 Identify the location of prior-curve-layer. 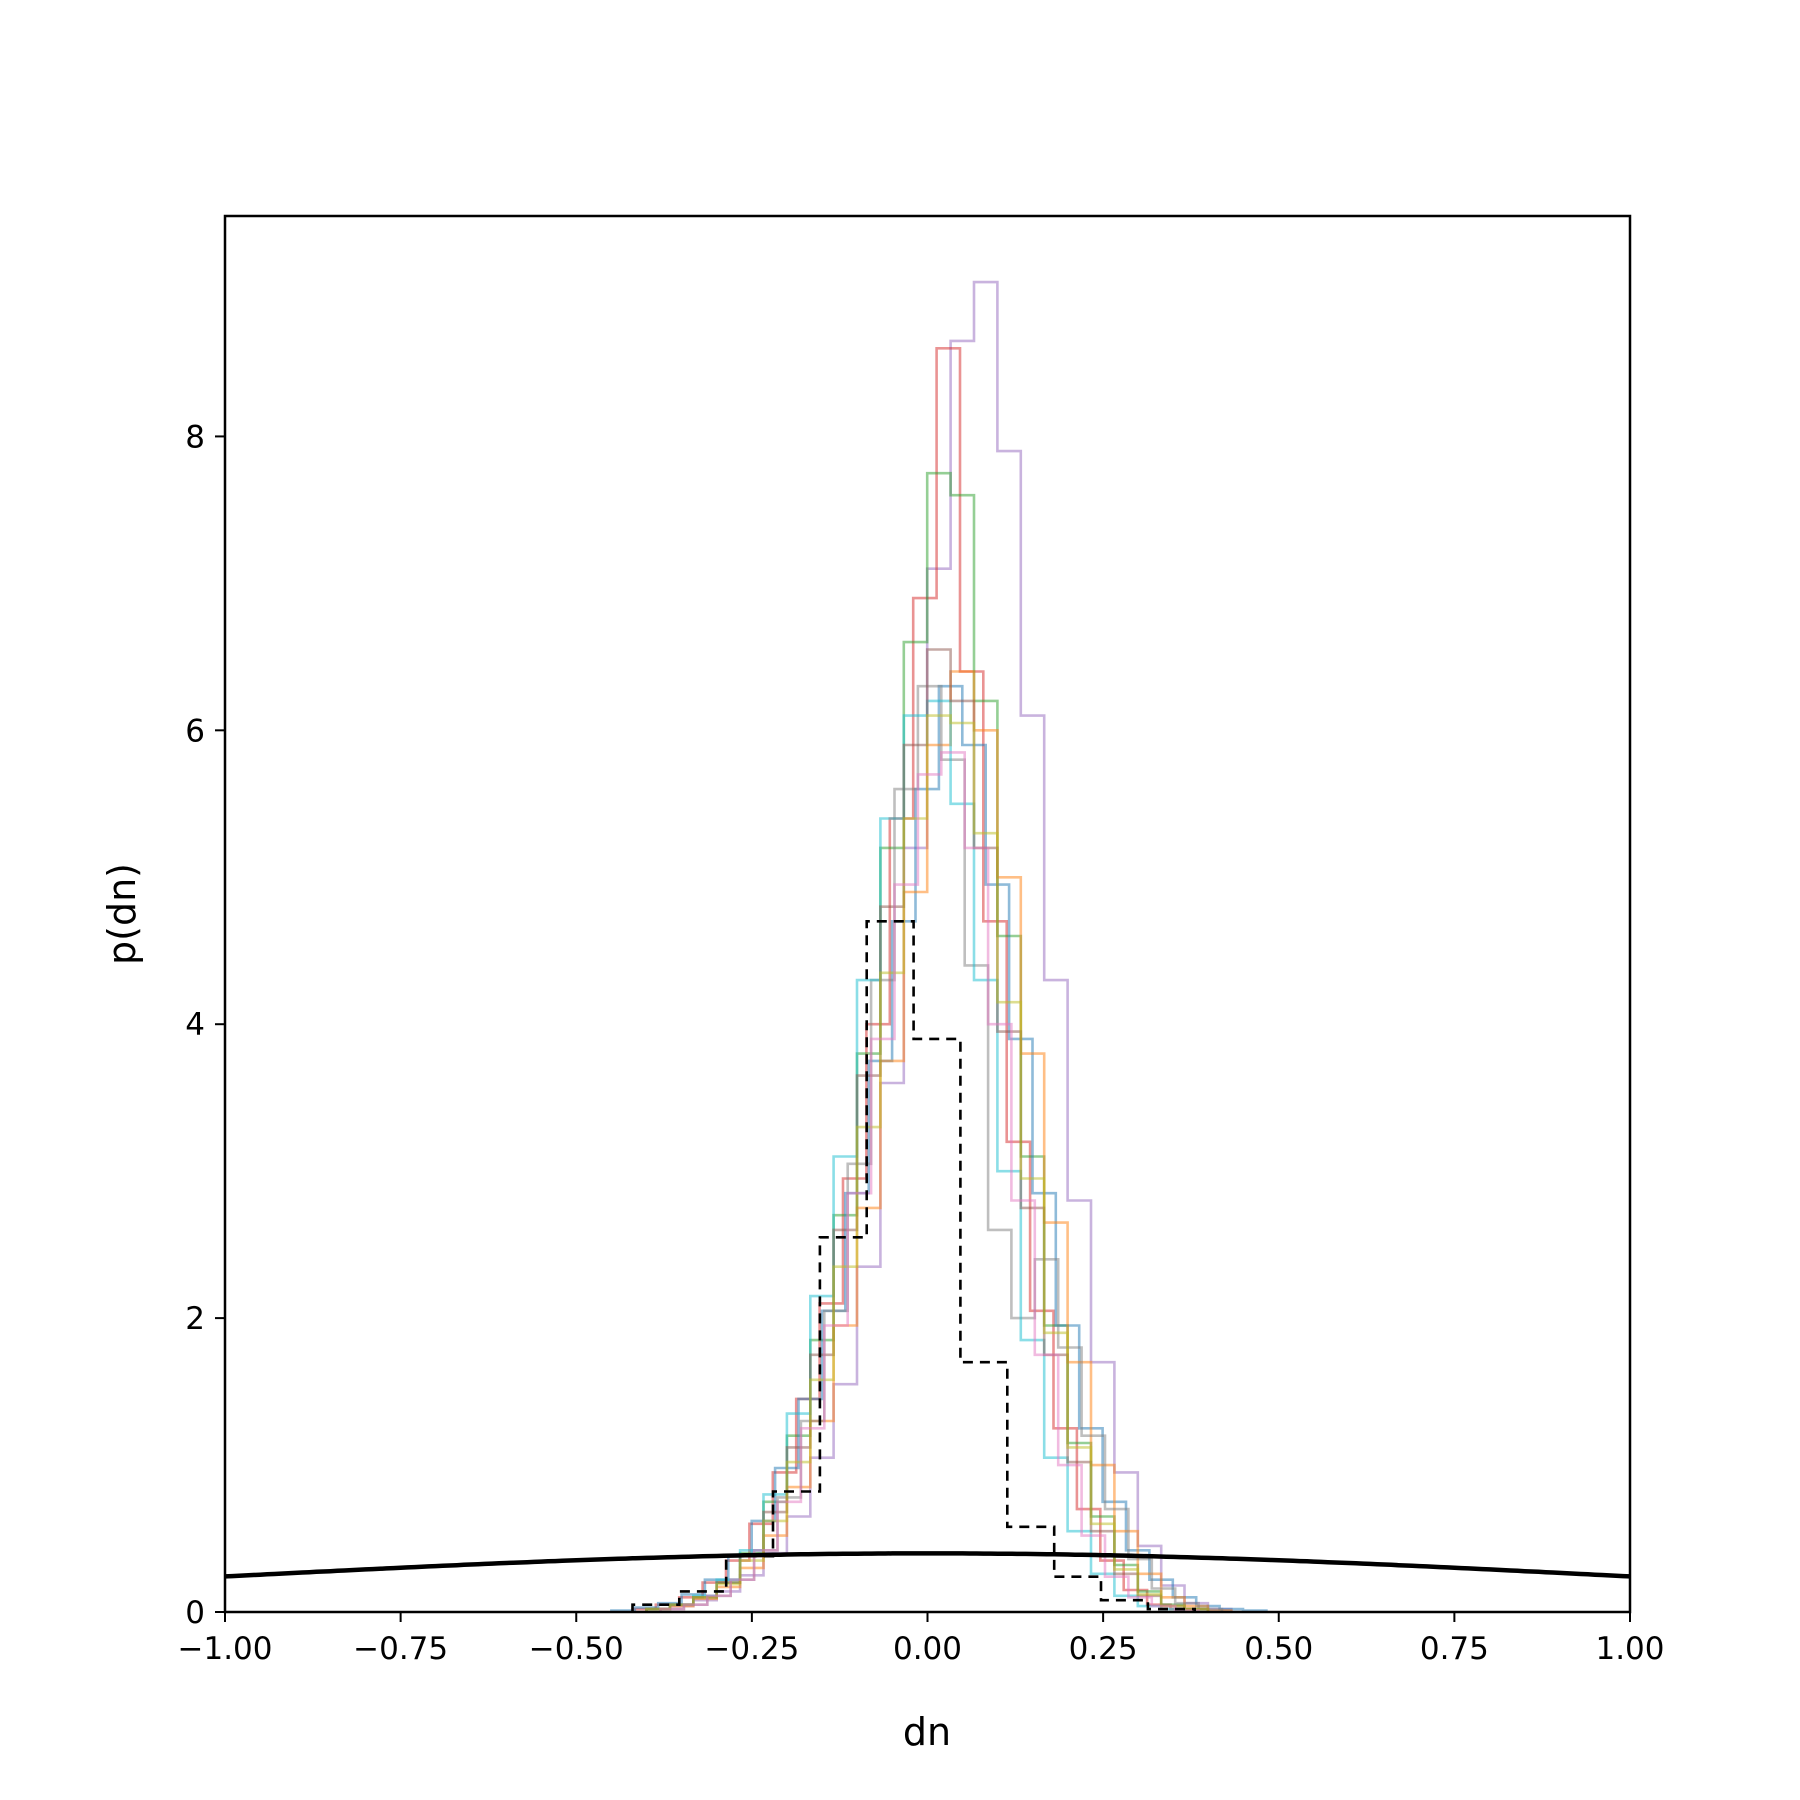
(927, 1565).